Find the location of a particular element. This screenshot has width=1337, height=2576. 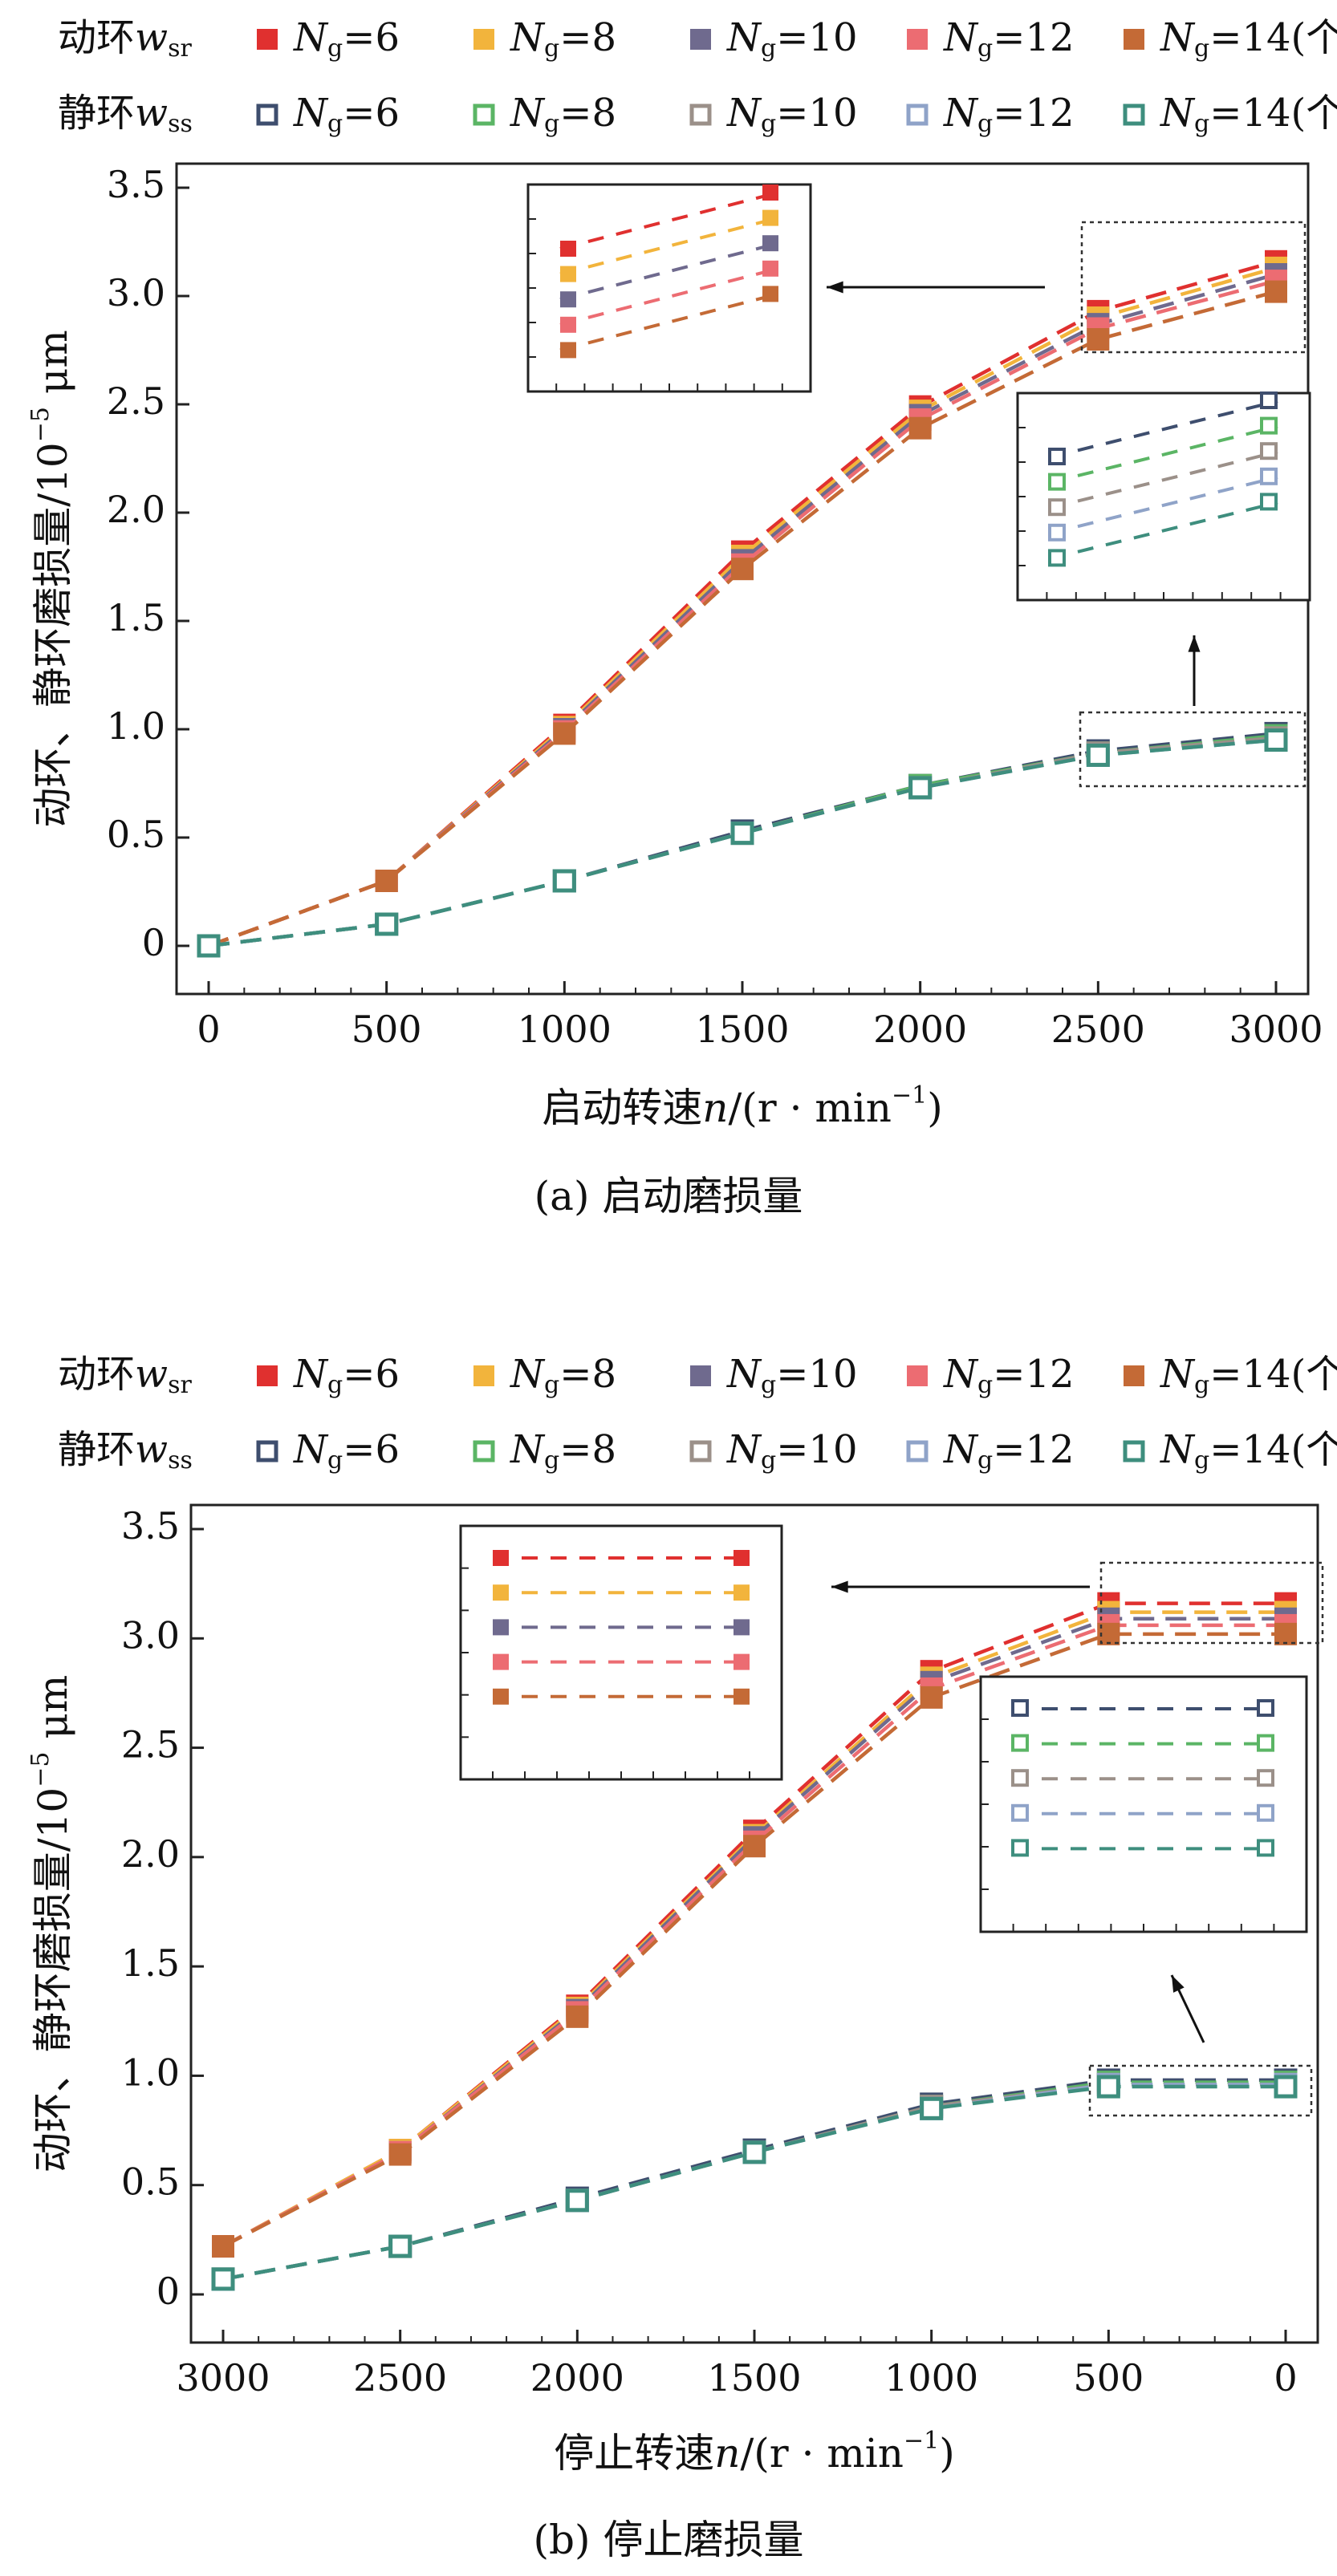

legend-entry: Ng=6 is located at coordinates (347, 1376).